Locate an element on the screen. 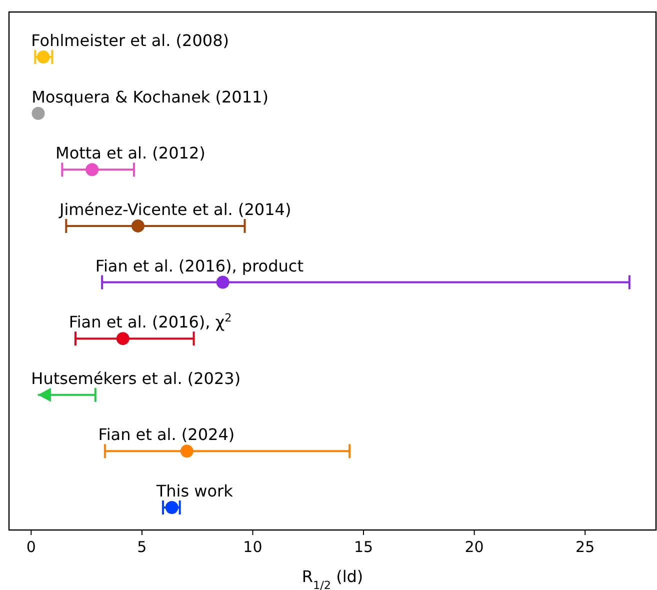 The height and width of the screenshot is (590, 657). y-tick-label: Fian et al. (2024) is located at coordinates (166, 434).